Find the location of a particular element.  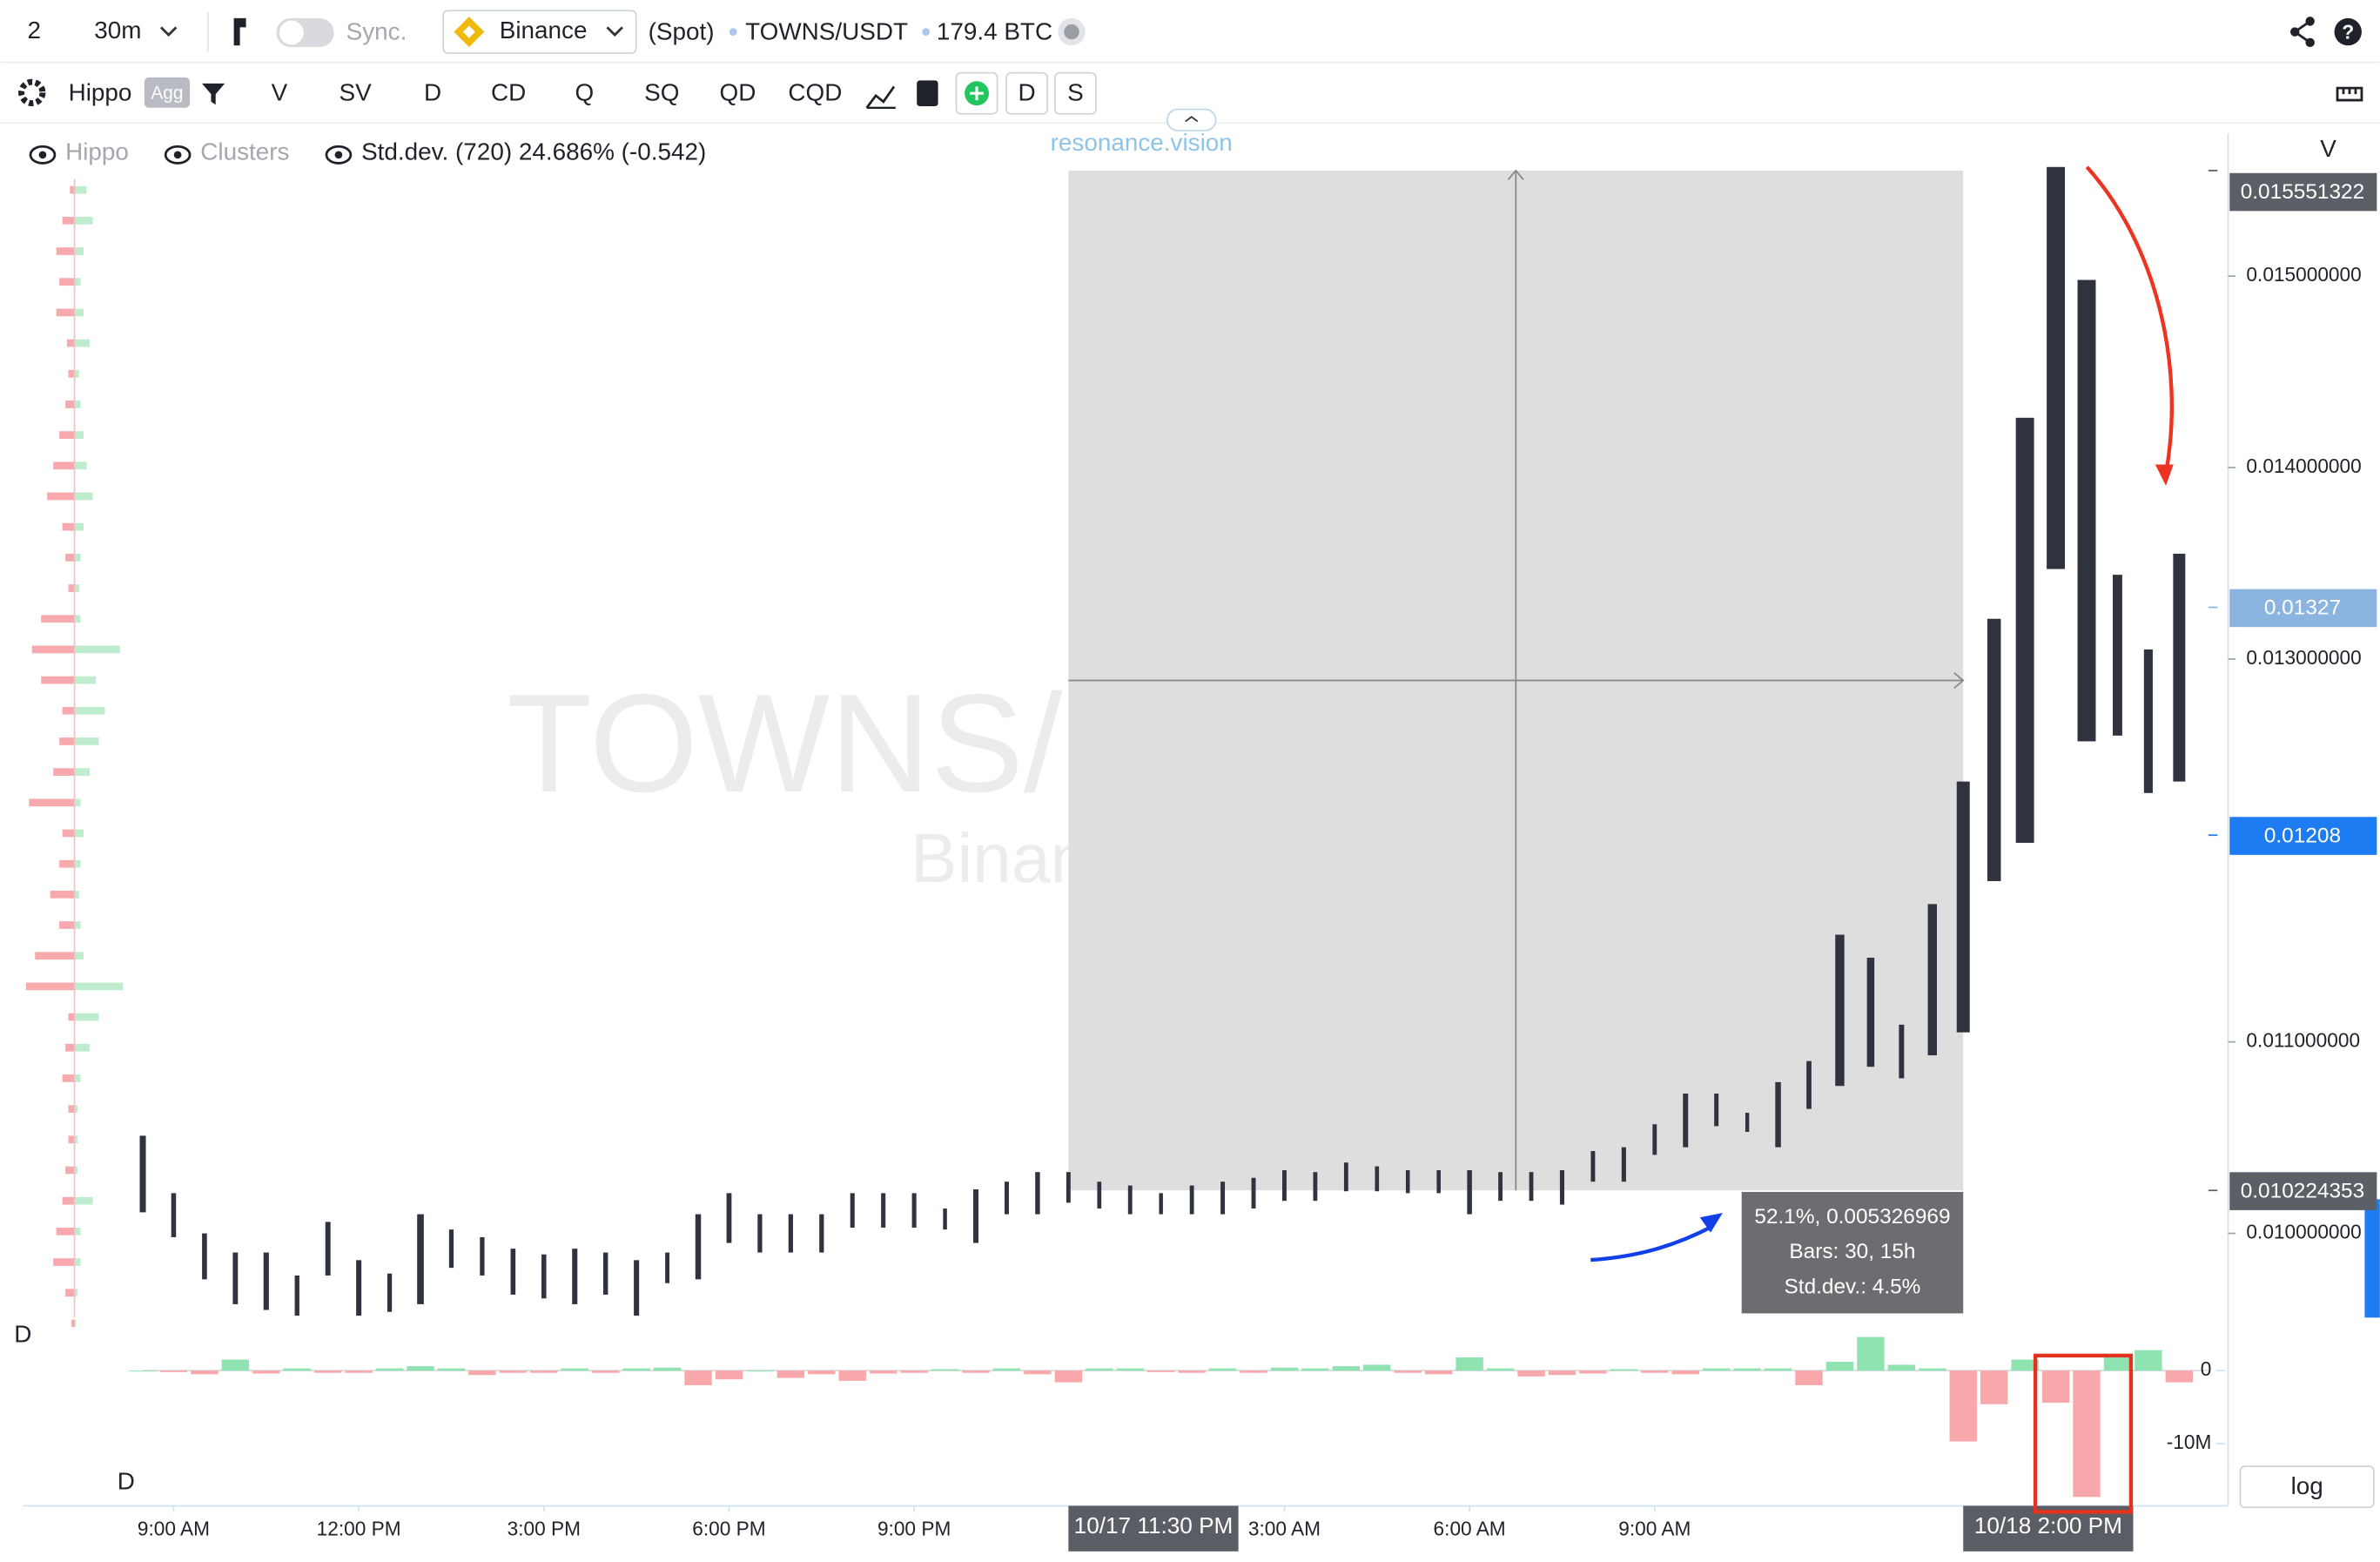

gear-icon is located at coordinates (32, 93).